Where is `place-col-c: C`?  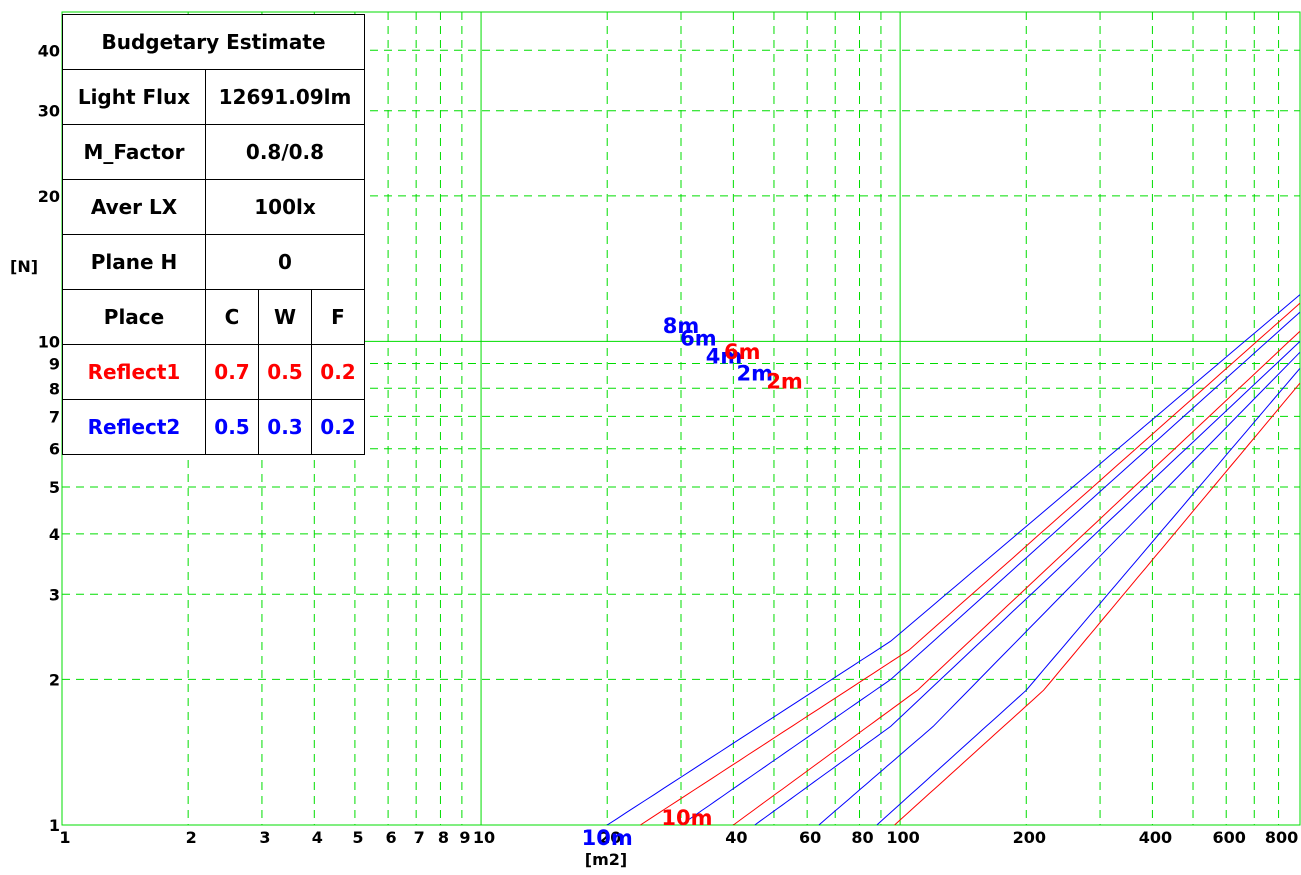 place-col-c: C is located at coordinates (232, 317).